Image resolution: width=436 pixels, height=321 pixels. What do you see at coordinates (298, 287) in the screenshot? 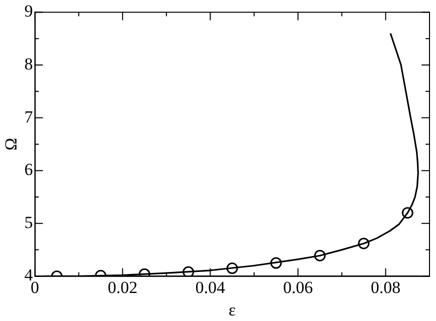
I see `x-tick-label: 0.06` at bounding box center [298, 287].